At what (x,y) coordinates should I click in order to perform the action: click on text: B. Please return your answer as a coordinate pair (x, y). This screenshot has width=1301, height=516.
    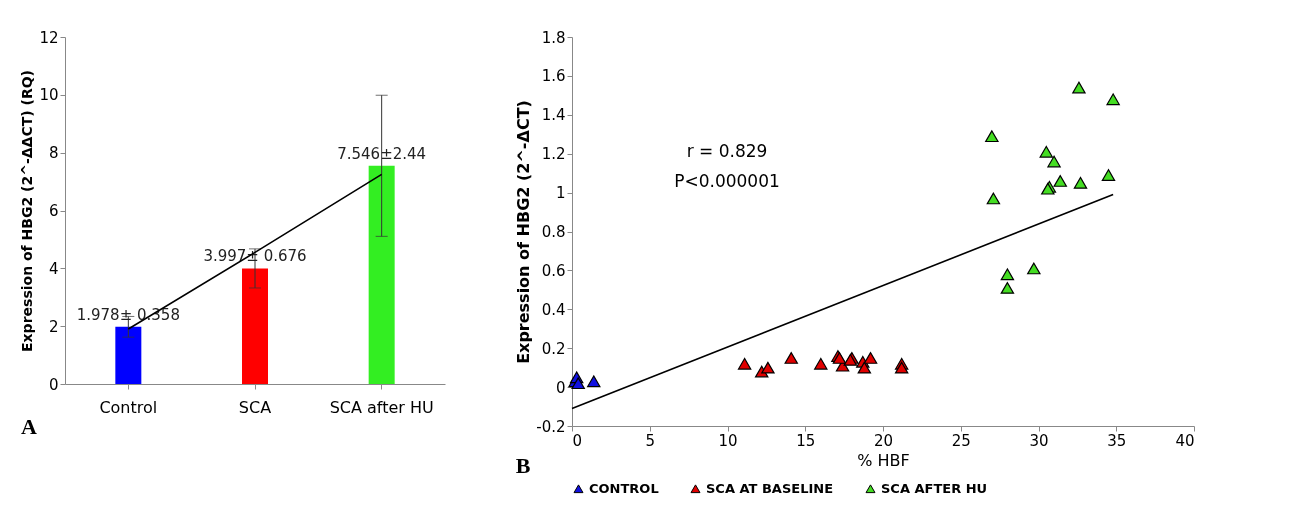
    Looking at the image, I should click on (523, 465).